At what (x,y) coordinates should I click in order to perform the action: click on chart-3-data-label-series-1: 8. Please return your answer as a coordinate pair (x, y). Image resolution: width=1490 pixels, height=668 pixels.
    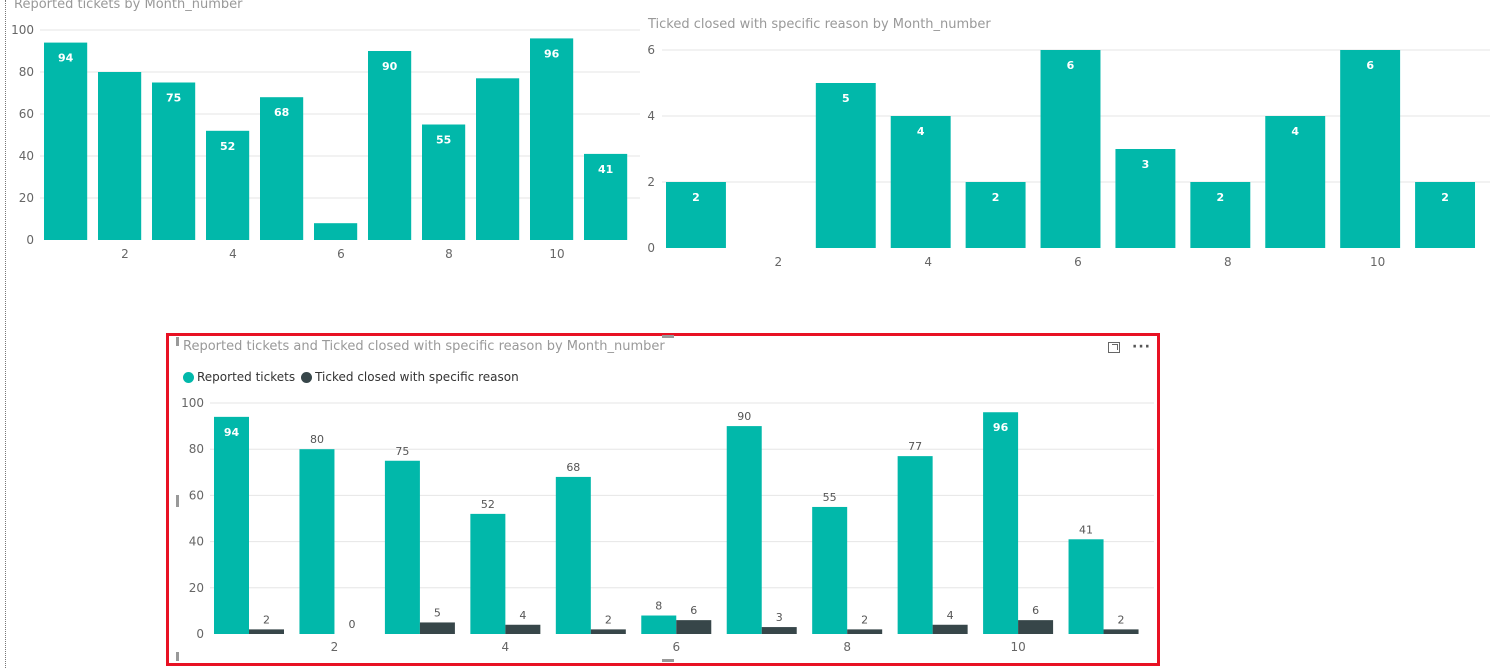
    Looking at the image, I should click on (658, 606).